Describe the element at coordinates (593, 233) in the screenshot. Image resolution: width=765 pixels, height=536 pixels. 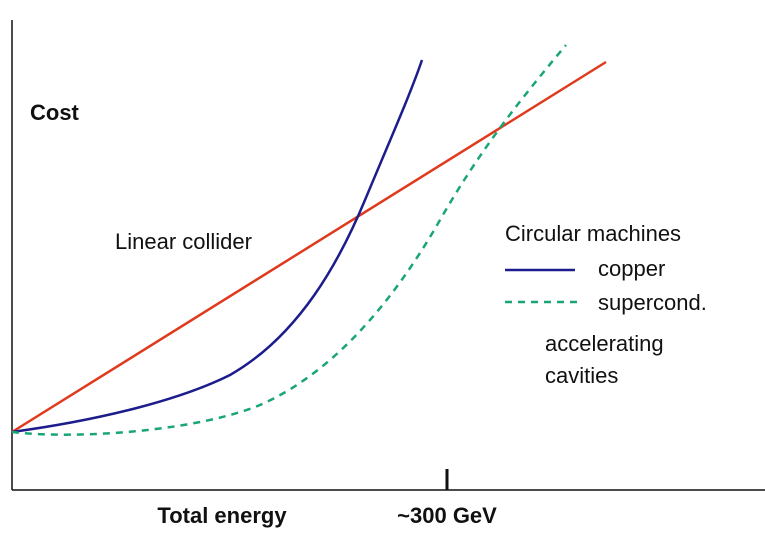
I see `legend-title: Circular machines` at that location.